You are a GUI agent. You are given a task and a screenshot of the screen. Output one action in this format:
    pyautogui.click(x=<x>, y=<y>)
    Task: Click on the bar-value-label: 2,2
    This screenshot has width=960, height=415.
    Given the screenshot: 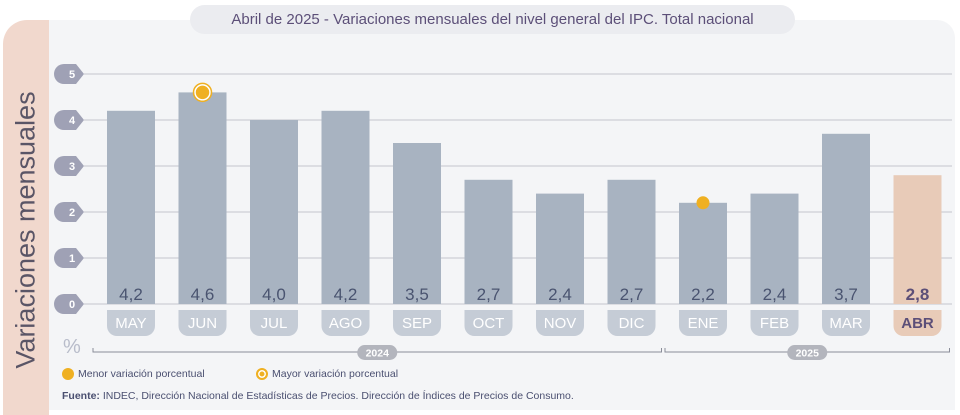 What is the action you would take?
    pyautogui.click(x=703, y=294)
    